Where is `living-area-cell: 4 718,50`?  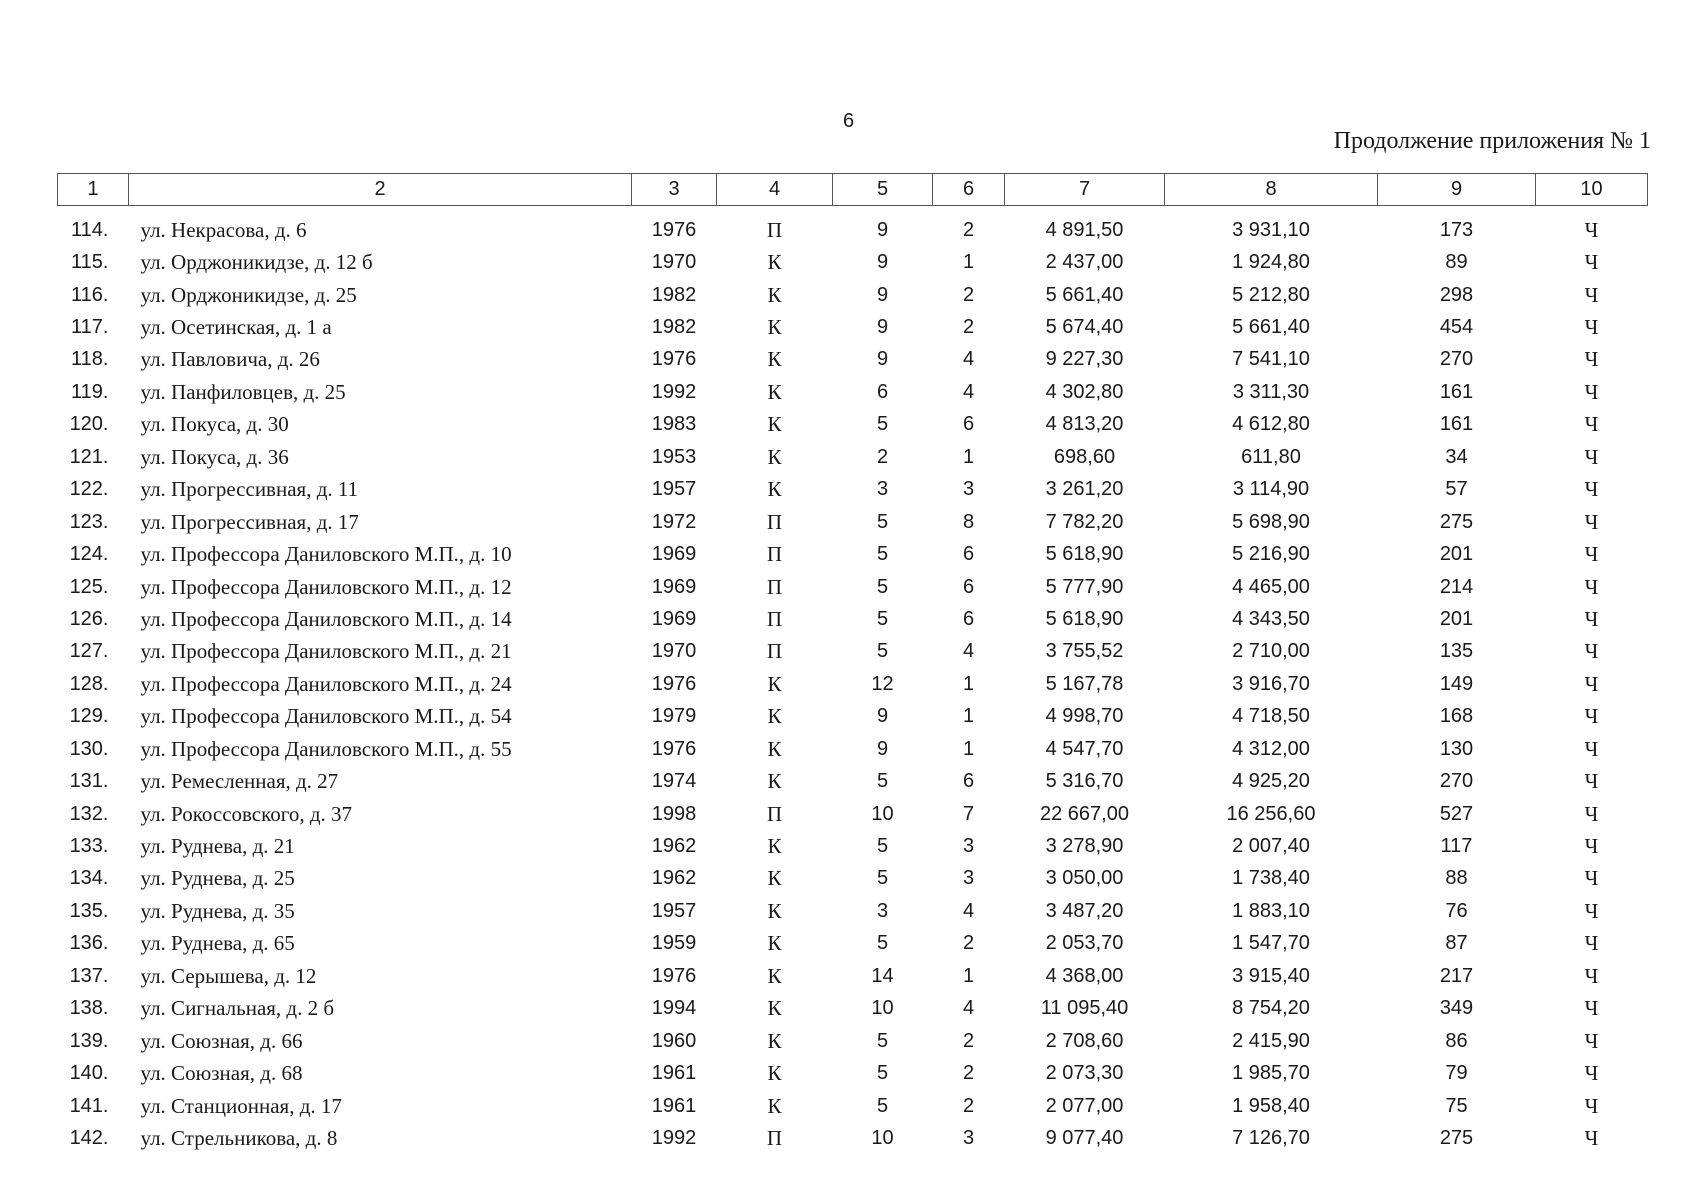
living-area-cell: 4 718,50 is located at coordinates (1271, 716).